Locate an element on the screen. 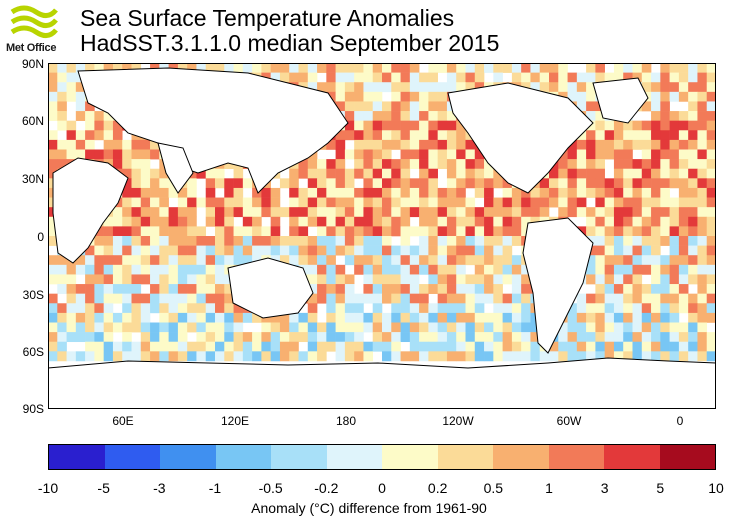 This screenshot has height=525, width=738. eurasia-landmass is located at coordinates (213, 130).